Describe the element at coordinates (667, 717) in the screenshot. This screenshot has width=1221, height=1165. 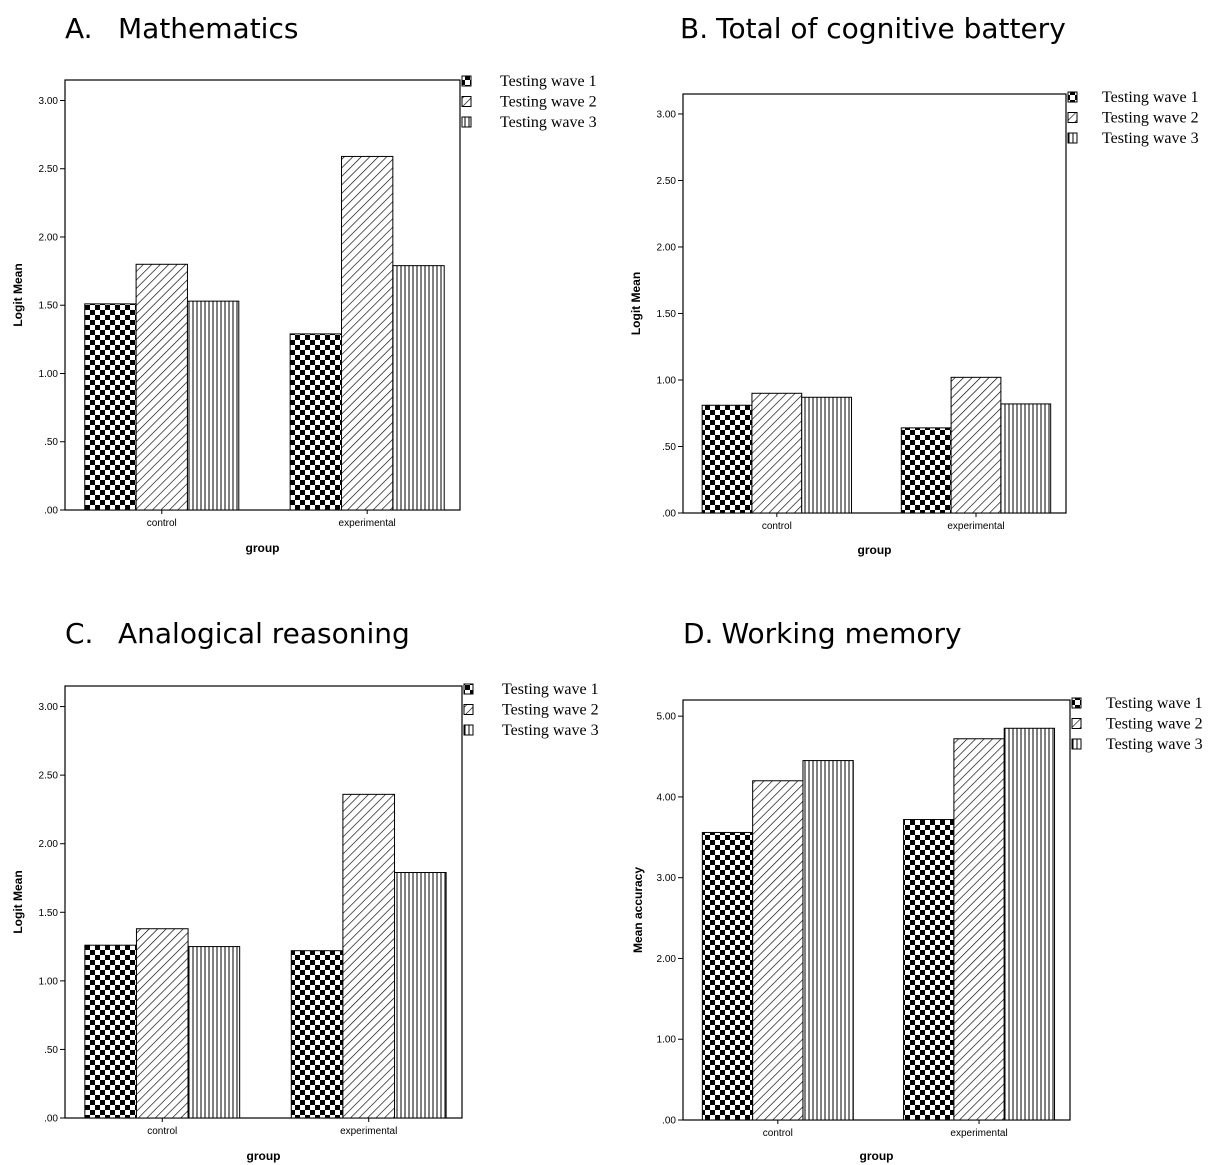
I see `y-tick-label: 5.00` at that location.